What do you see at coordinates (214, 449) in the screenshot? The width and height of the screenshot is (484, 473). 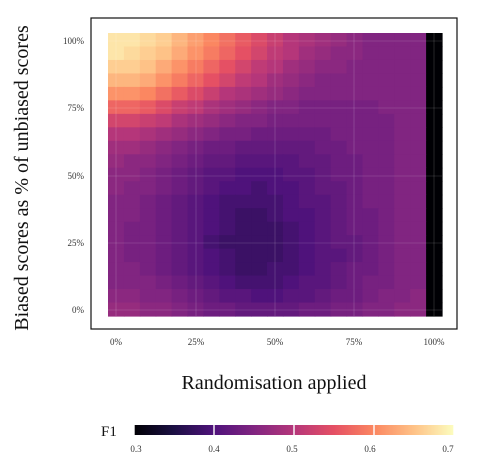 I see `legend-tick-label: 0.4` at bounding box center [214, 449].